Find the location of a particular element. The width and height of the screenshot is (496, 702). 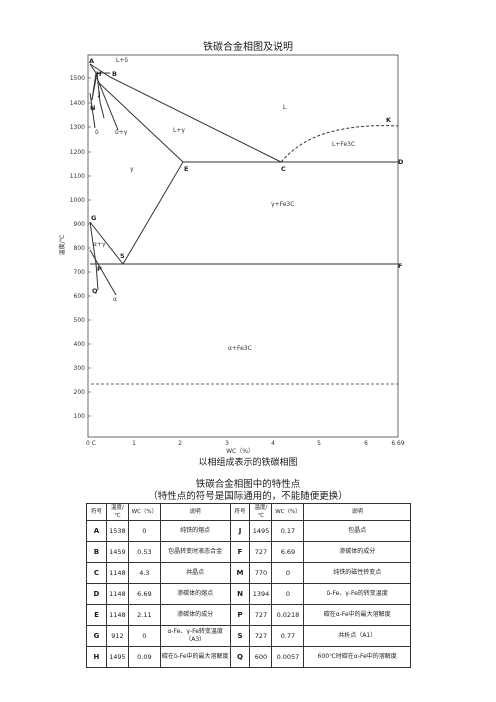

y-tick-label: 1400 is located at coordinates (77, 103).